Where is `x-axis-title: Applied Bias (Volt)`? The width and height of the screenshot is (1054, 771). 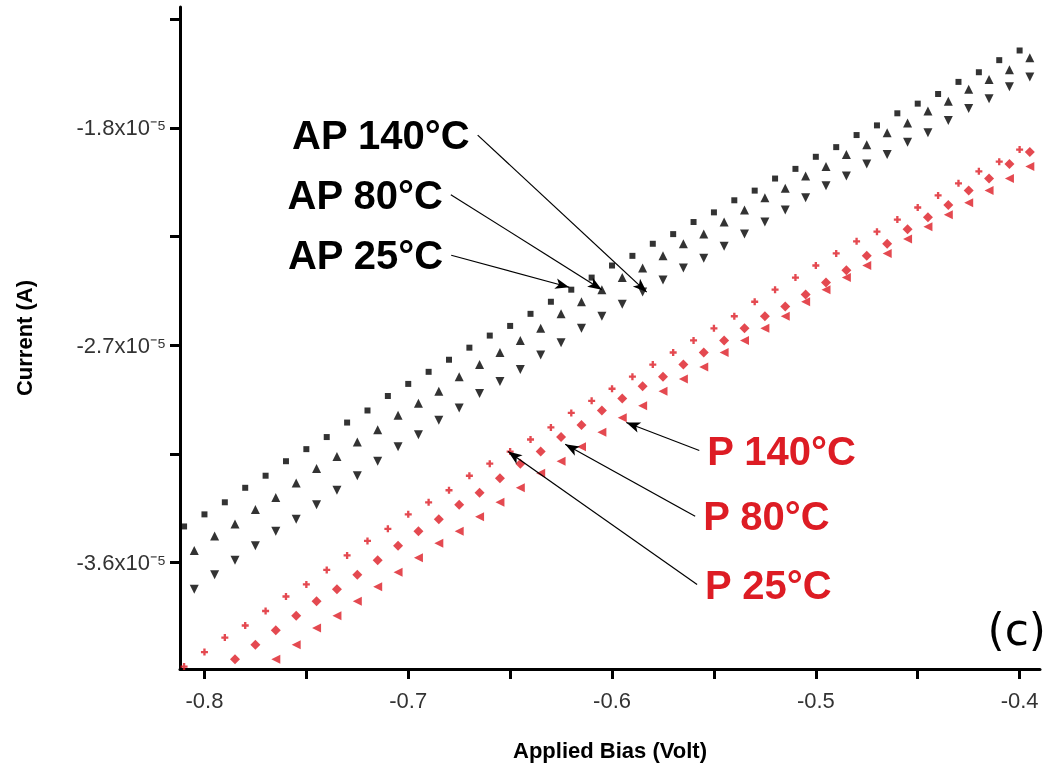 x-axis-title: Applied Bias (Volt) is located at coordinates (610, 750).